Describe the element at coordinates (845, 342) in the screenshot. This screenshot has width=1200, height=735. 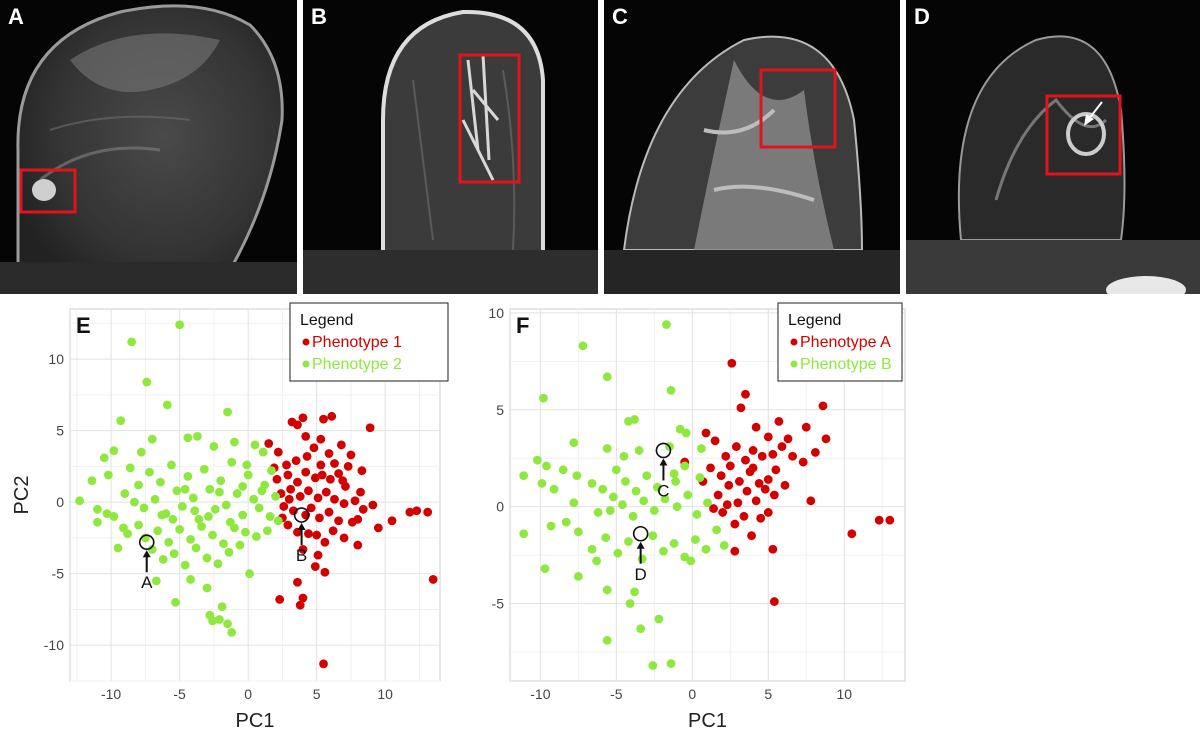
I see `legend-entry: Phenotype A` at that location.